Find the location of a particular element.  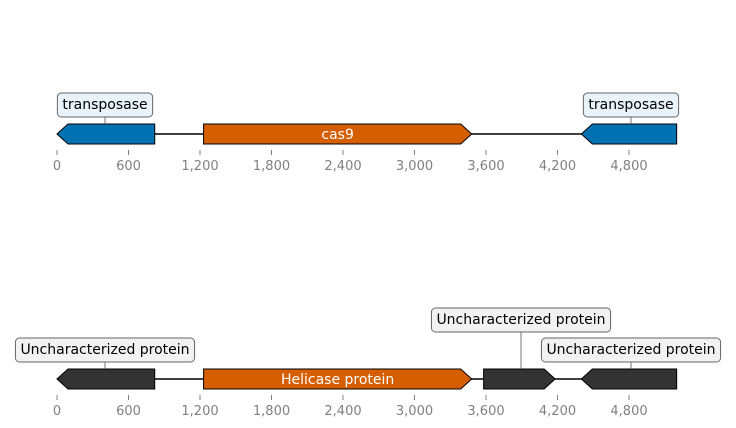

cas9-arrow is located at coordinates (338, 134).